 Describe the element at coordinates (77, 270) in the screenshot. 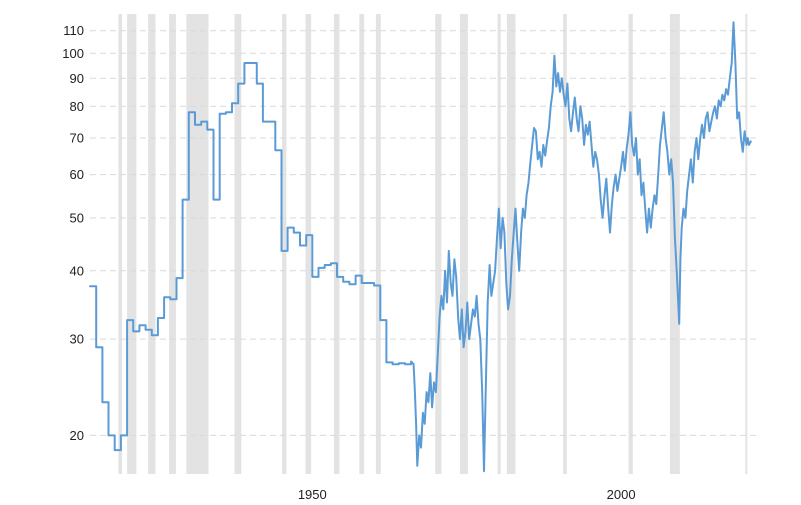

I see `y-tick-label: 40` at that location.